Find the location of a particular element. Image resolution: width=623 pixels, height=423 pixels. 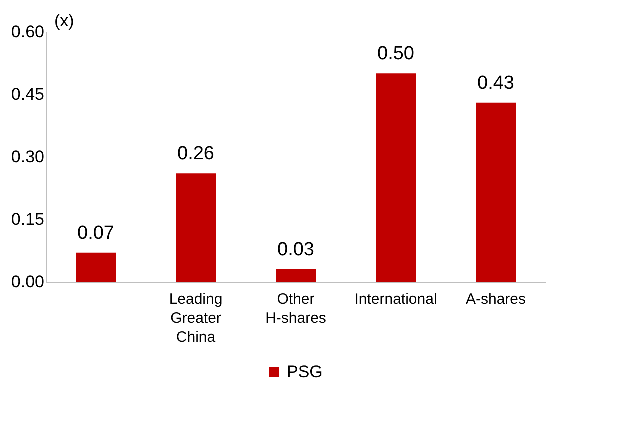

data-label: 0.43 is located at coordinates (496, 83).